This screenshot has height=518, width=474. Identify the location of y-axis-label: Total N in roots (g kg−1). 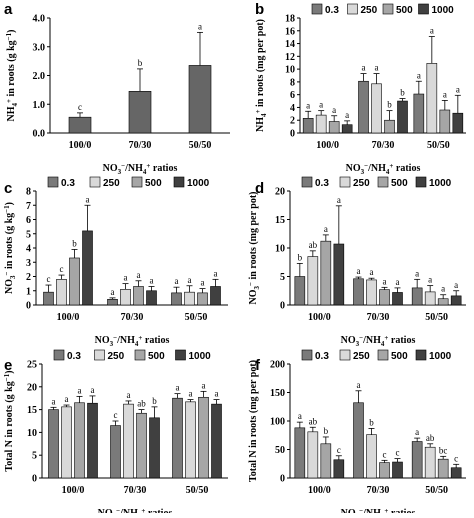
(9, 420).